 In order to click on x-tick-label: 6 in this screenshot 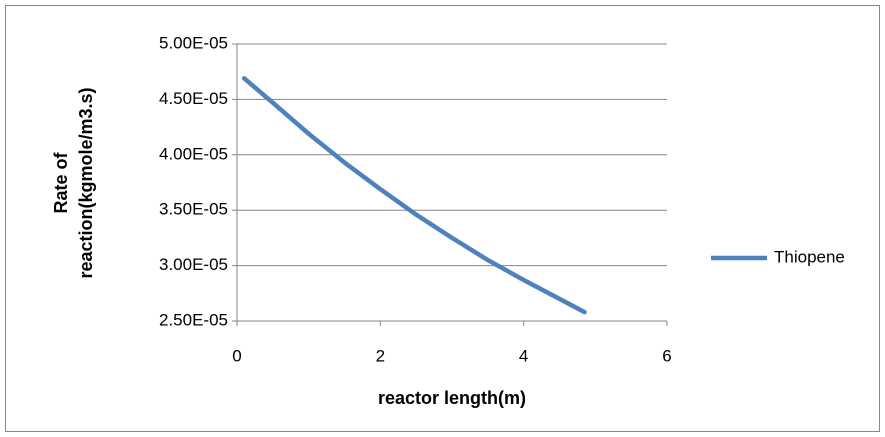, I will do `click(666, 355)`.